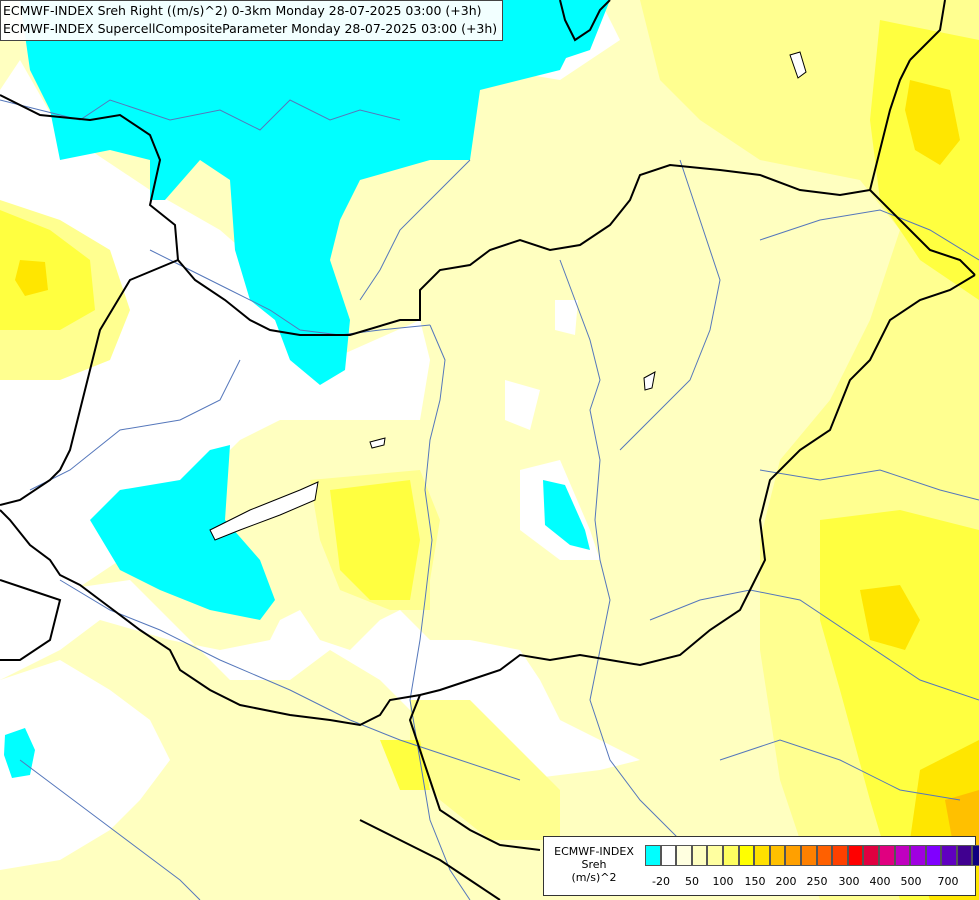  What do you see at coordinates (723, 881) in the screenshot?
I see `legend-tick-label: 100` at bounding box center [723, 881].